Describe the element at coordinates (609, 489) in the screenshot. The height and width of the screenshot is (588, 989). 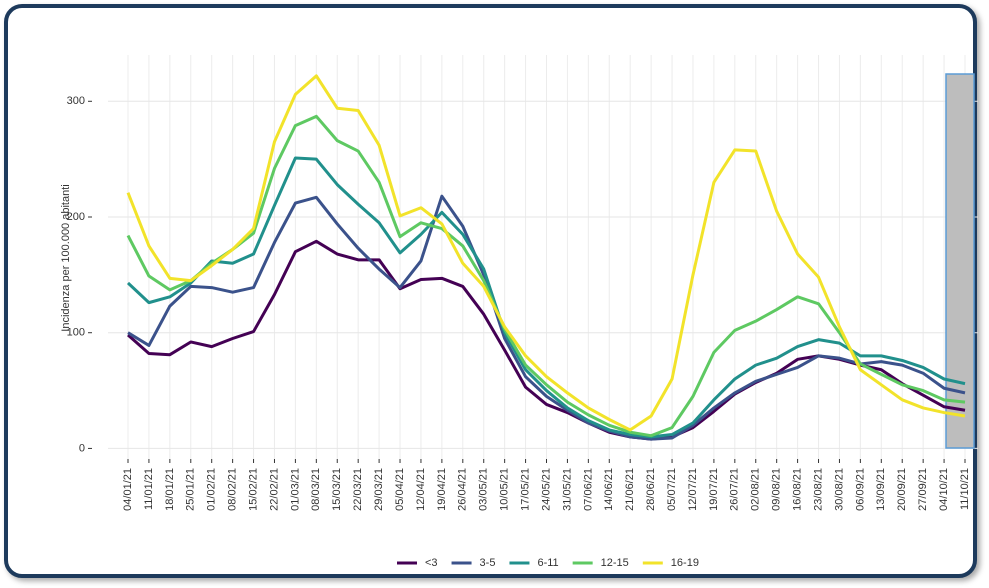
I see `x-tick-label: 14/06/21` at that location.